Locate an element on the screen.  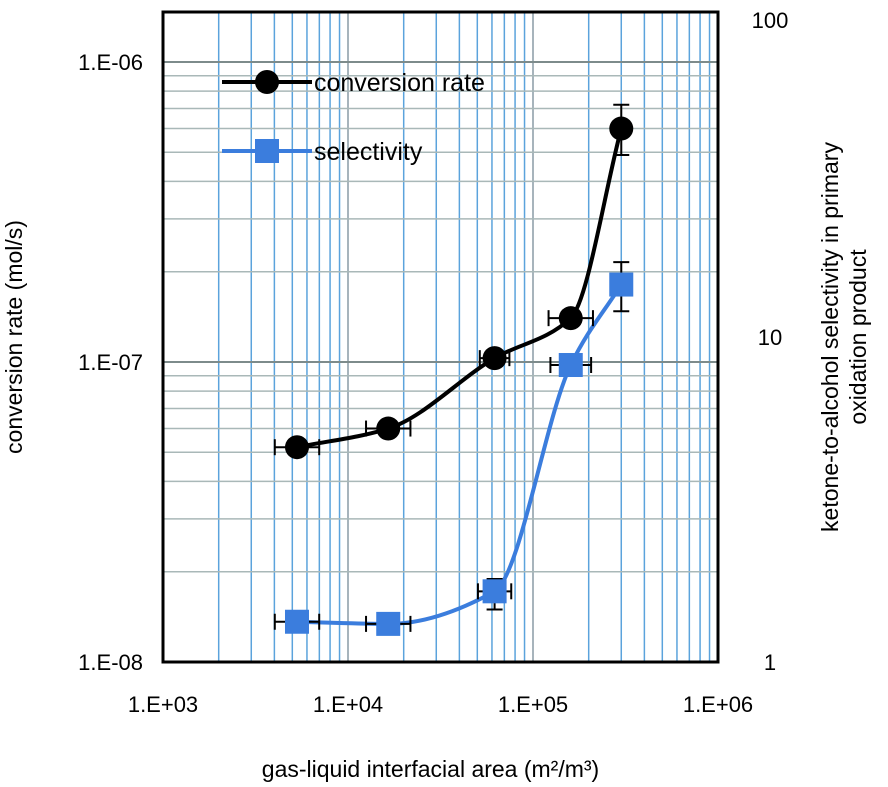
x-tick-label: 1.E+04 is located at coordinates (348, 704).